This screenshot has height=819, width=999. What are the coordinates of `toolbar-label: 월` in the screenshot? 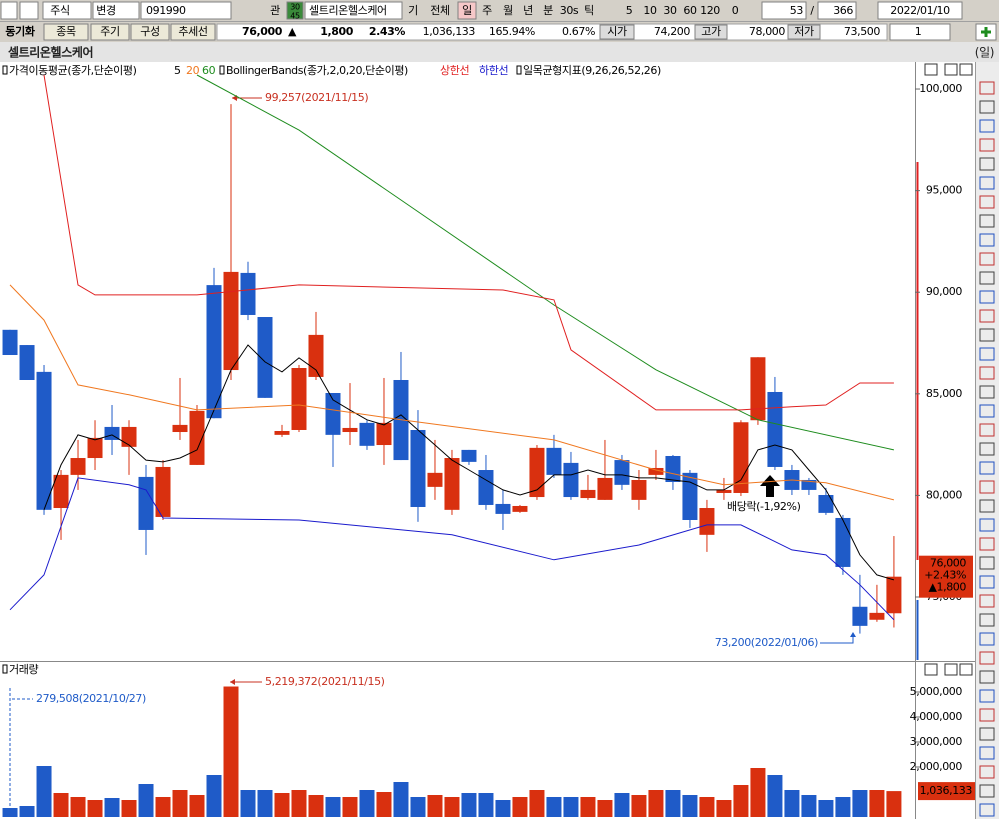 It's located at (508, 10).